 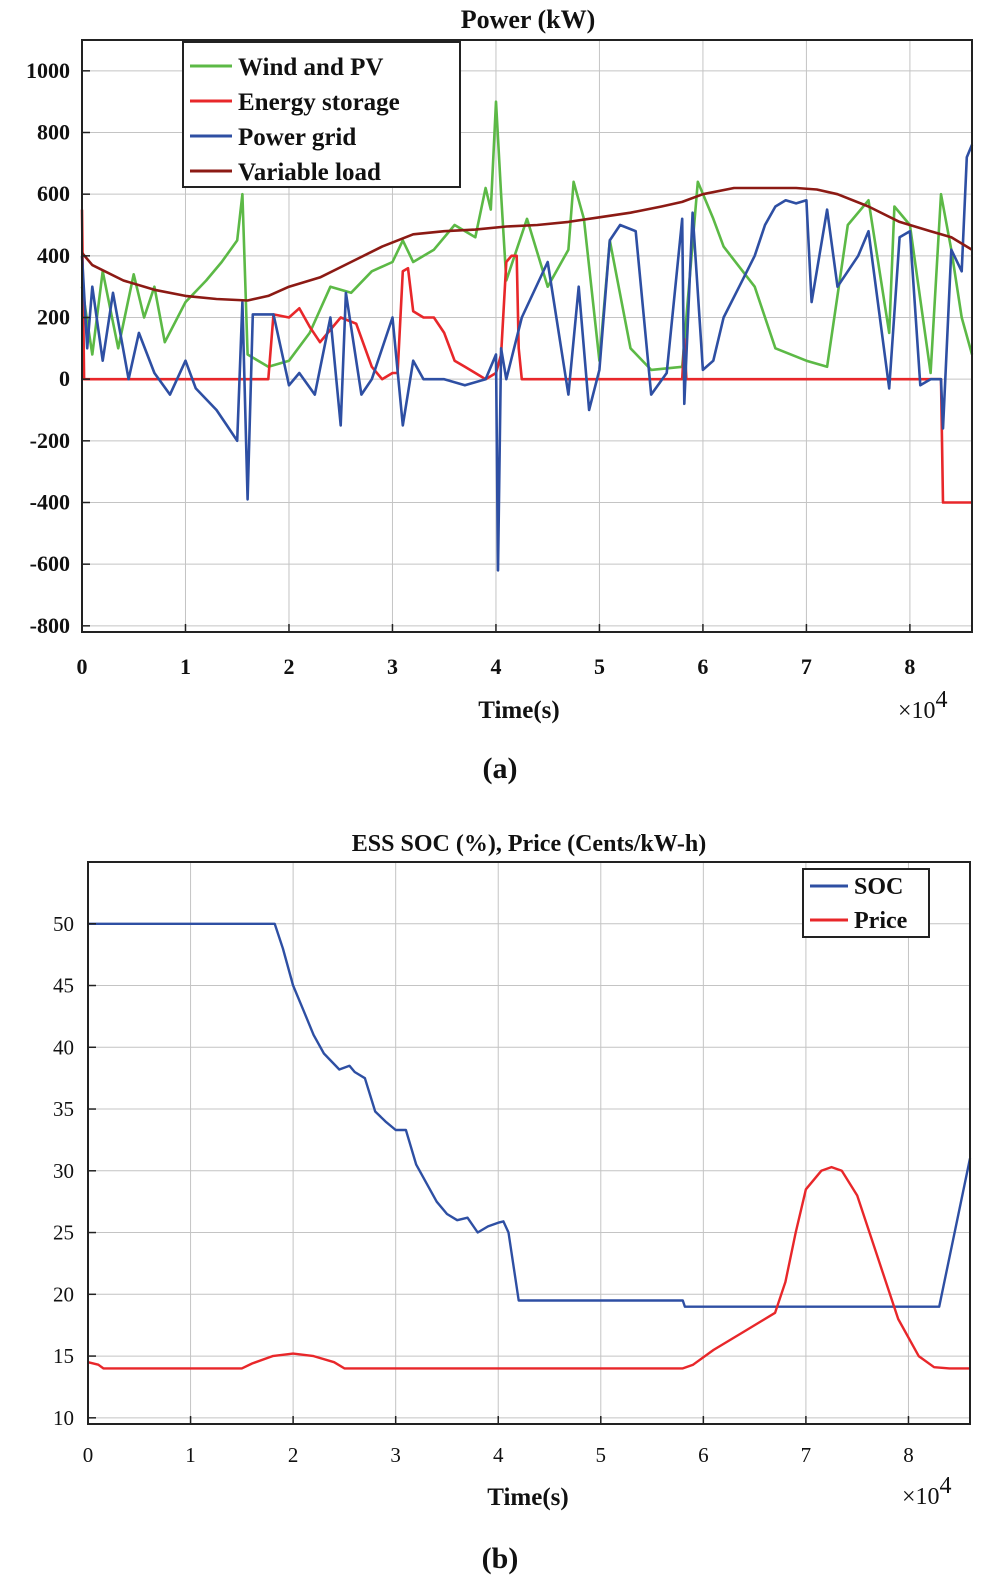 I want to click on soc-price-chart-x-multiplier: ×10⁴, so click(x=927, y=1491).